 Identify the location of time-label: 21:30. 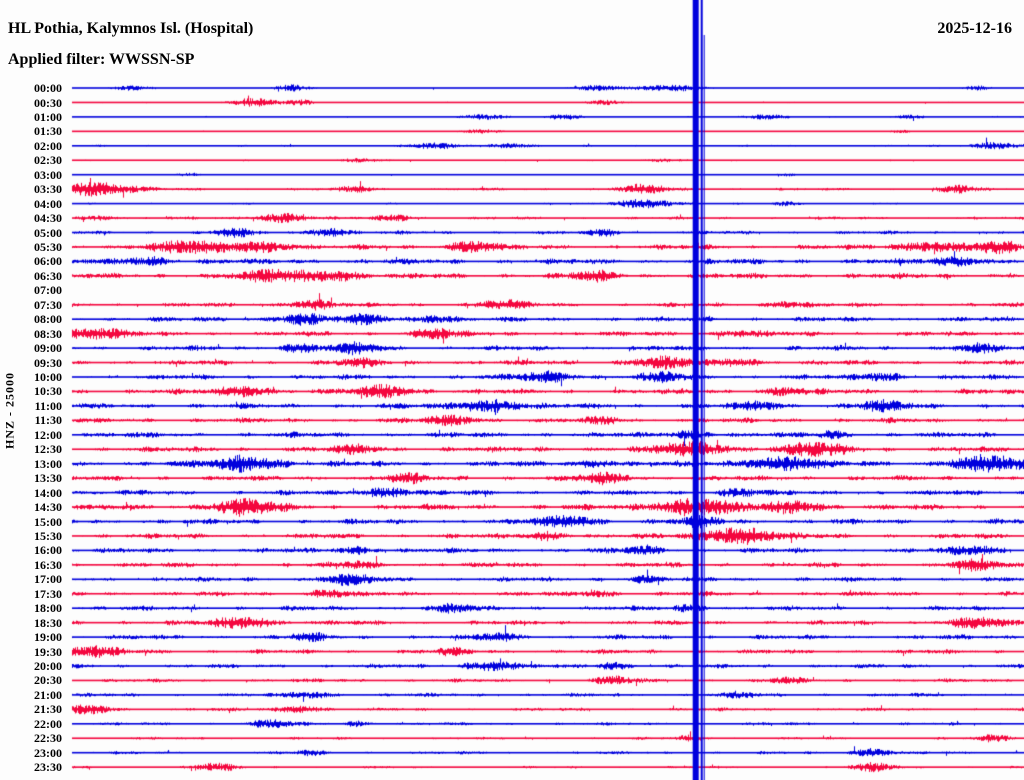
(48, 709).